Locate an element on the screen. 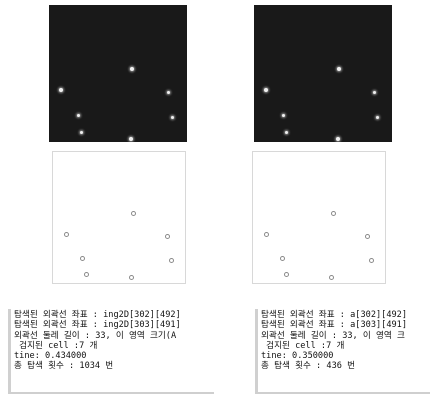 Image resolution: width=430 pixels, height=394 pixels. console-line-search-count: 총 탐색 횟수 : 1034 번 is located at coordinates (64, 366).